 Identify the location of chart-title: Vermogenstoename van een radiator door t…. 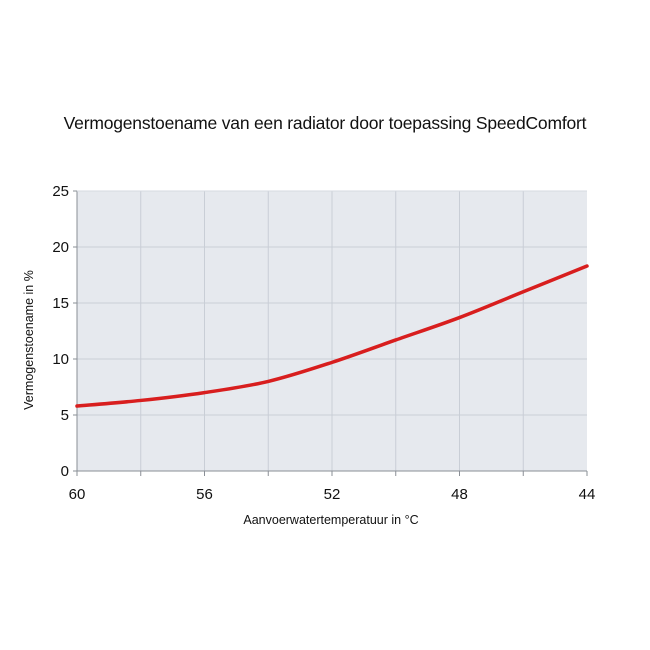
(325, 123).